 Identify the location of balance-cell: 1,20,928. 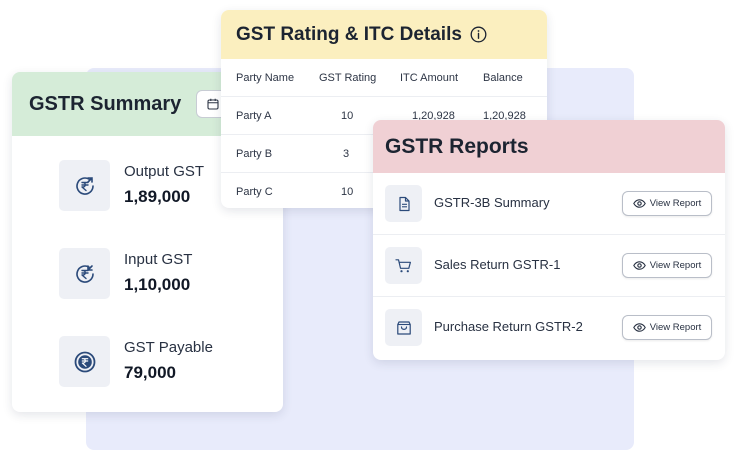
(504, 115).